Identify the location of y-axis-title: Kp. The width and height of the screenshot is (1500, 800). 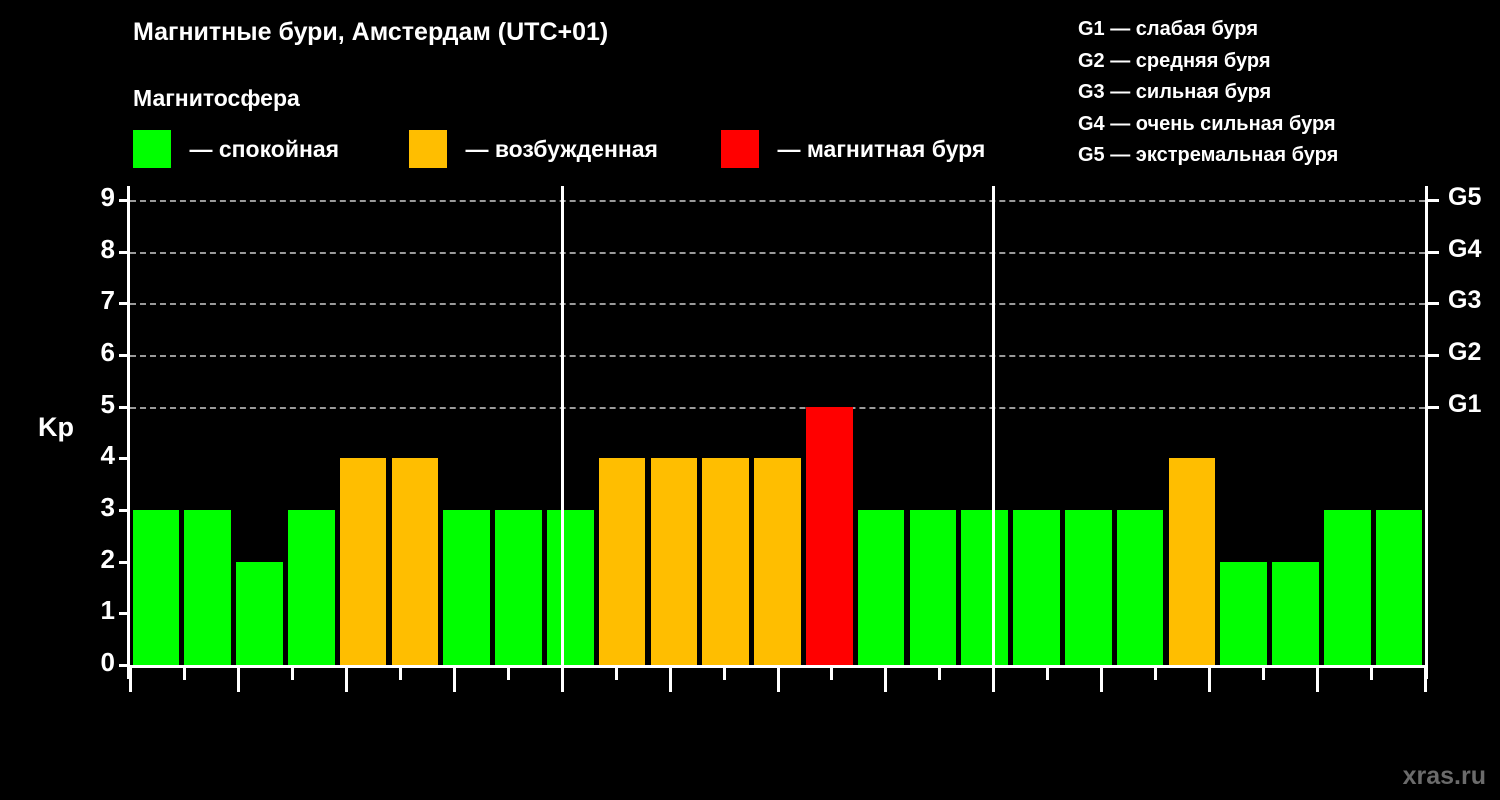
(56, 427).